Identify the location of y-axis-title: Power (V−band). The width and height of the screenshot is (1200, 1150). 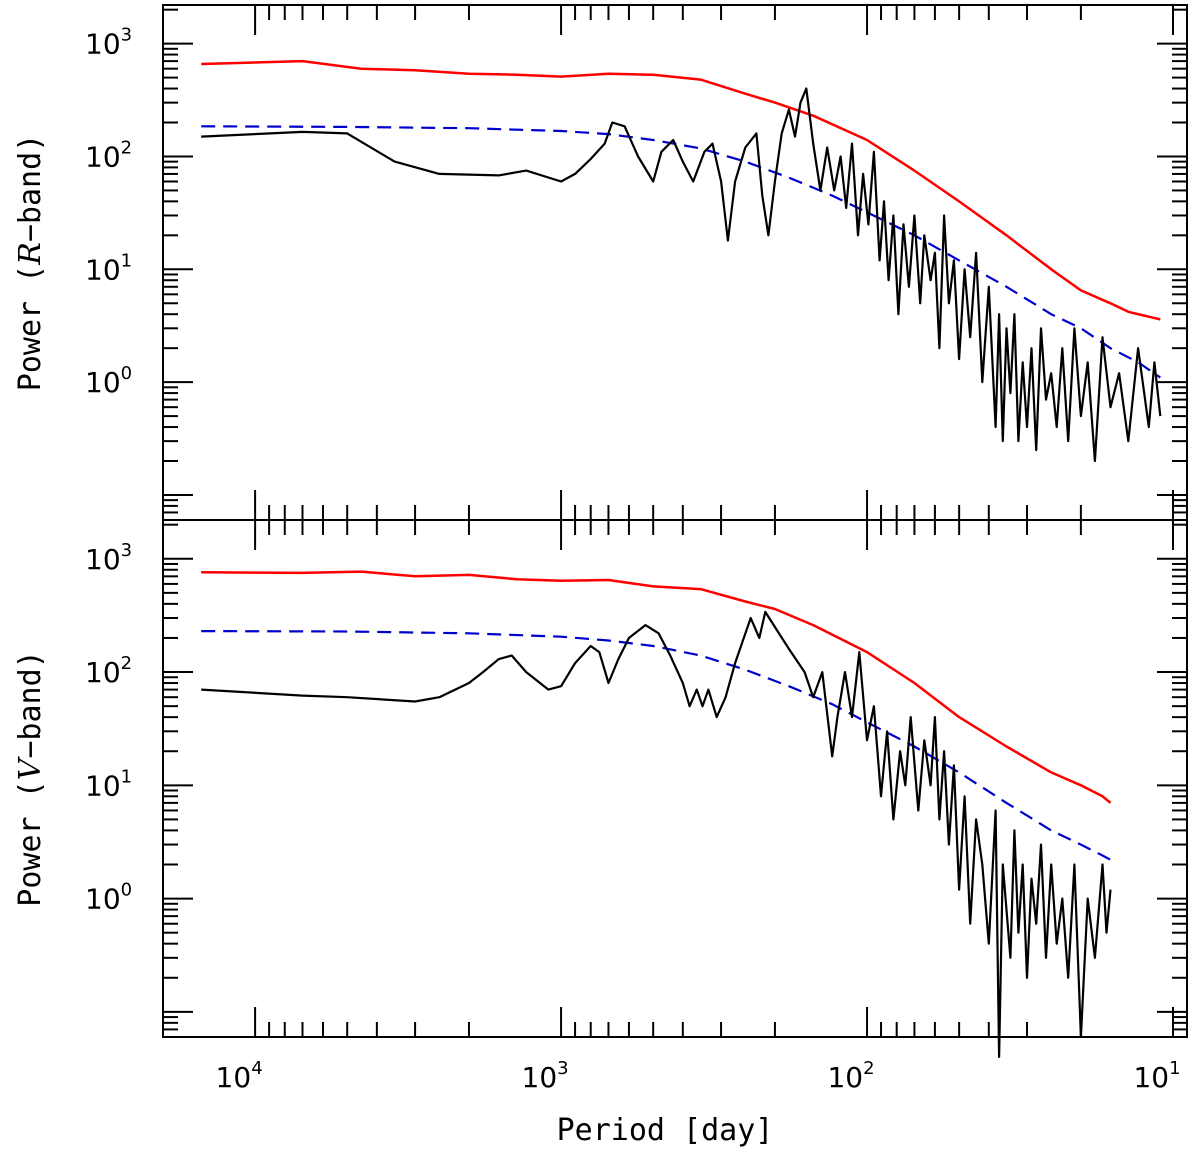
(30, 778).